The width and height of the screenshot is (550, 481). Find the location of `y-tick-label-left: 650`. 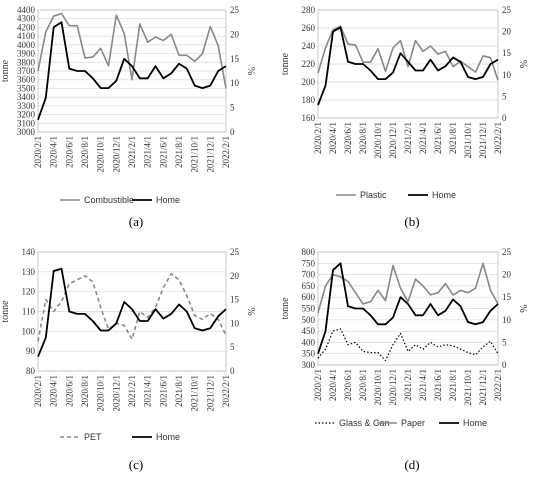

y-tick-label-left: 650 is located at coordinates (309, 286).